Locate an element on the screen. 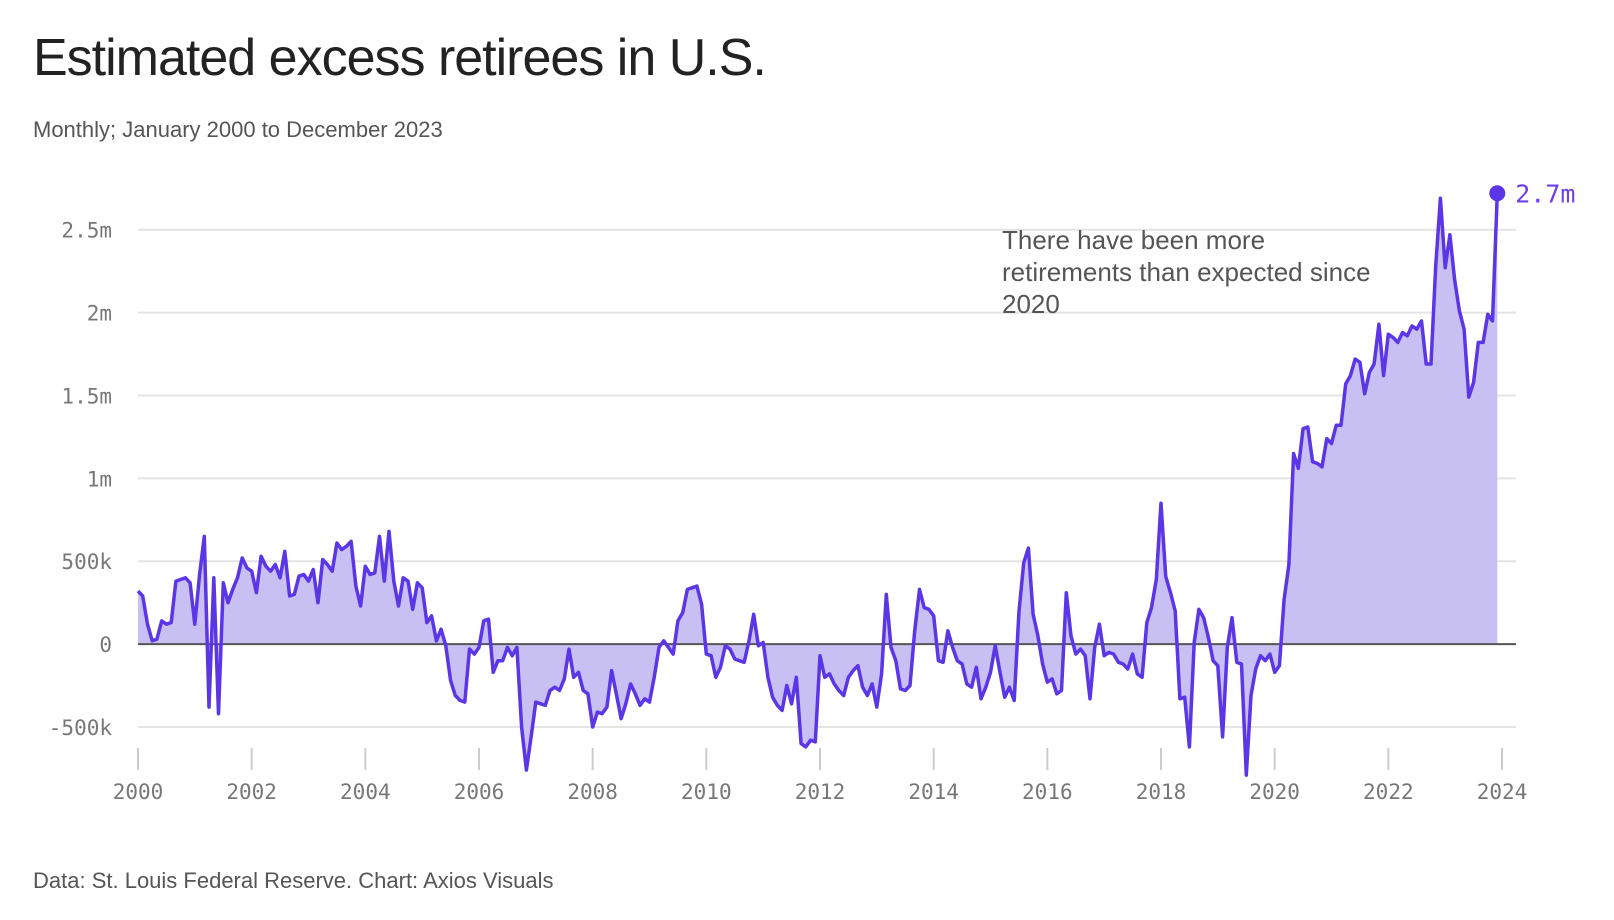 This screenshot has width=1614, height=920. x-tick-label: 2024 is located at coordinates (1502, 792).